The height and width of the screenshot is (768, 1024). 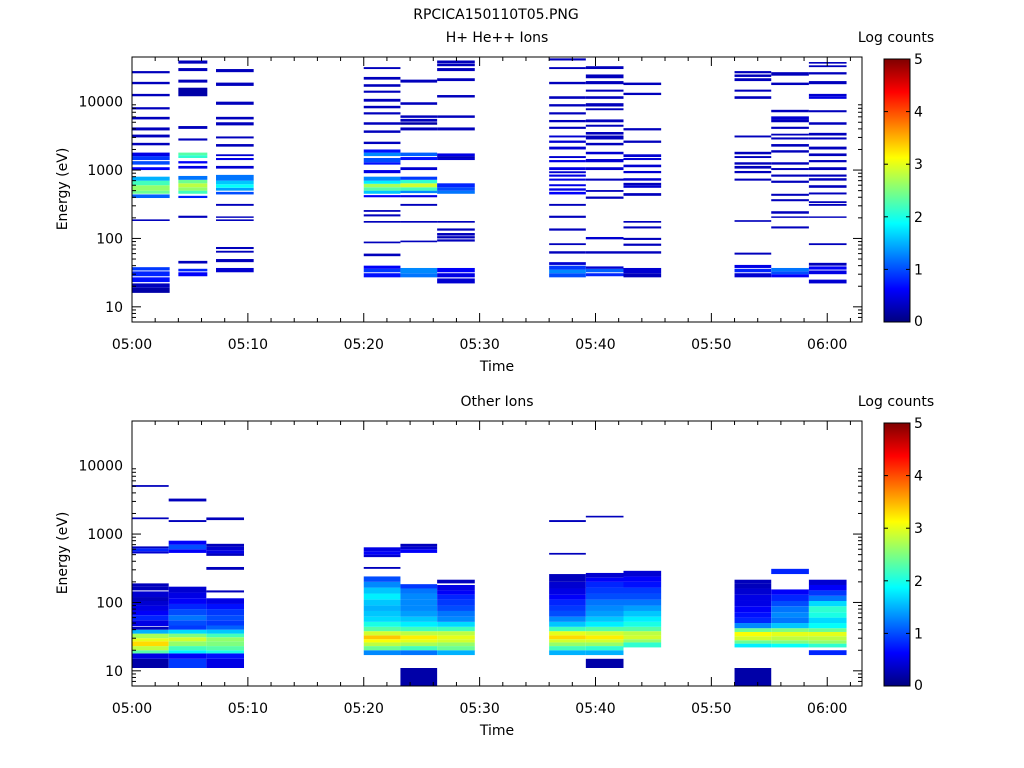 I want to click on colorbar: Log counts 0 1 2 3 4 5, so click(x=896, y=544).